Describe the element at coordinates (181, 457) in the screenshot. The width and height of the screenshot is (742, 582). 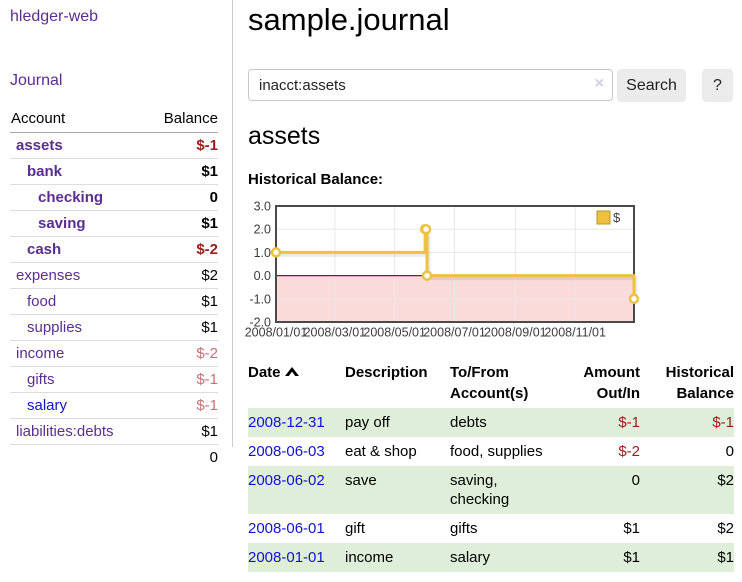
I see `accounts-total-value: 0` at that location.